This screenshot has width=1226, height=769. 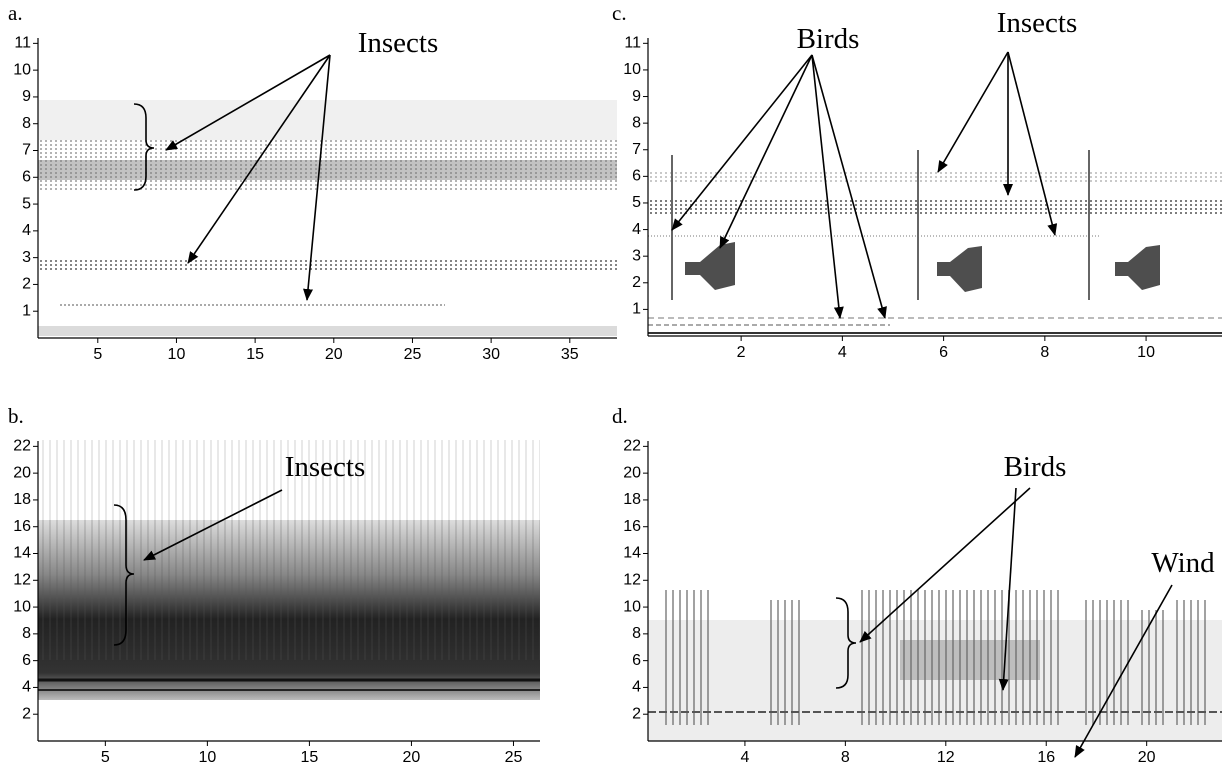 What do you see at coordinates (619, 13) in the screenshot?
I see `panel-label: c.` at bounding box center [619, 13].